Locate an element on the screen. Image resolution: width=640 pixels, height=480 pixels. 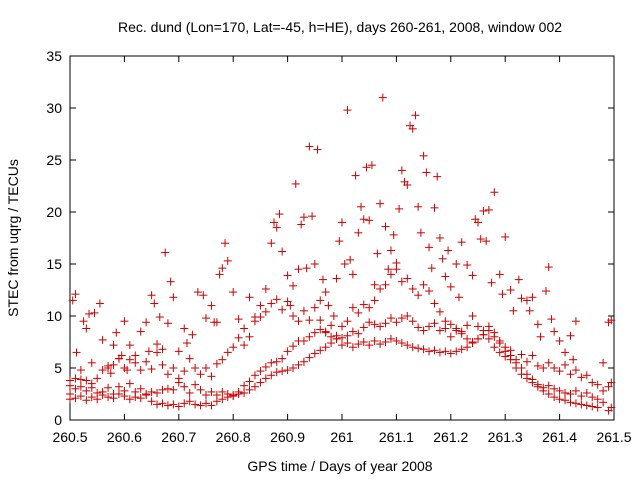
x-tick-label: 260.6 is located at coordinates (124, 437).